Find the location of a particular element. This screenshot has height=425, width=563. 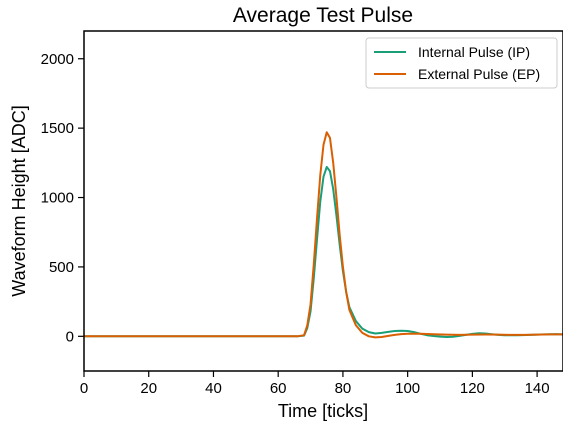

y-tick-label: 1000 is located at coordinates (57, 198).